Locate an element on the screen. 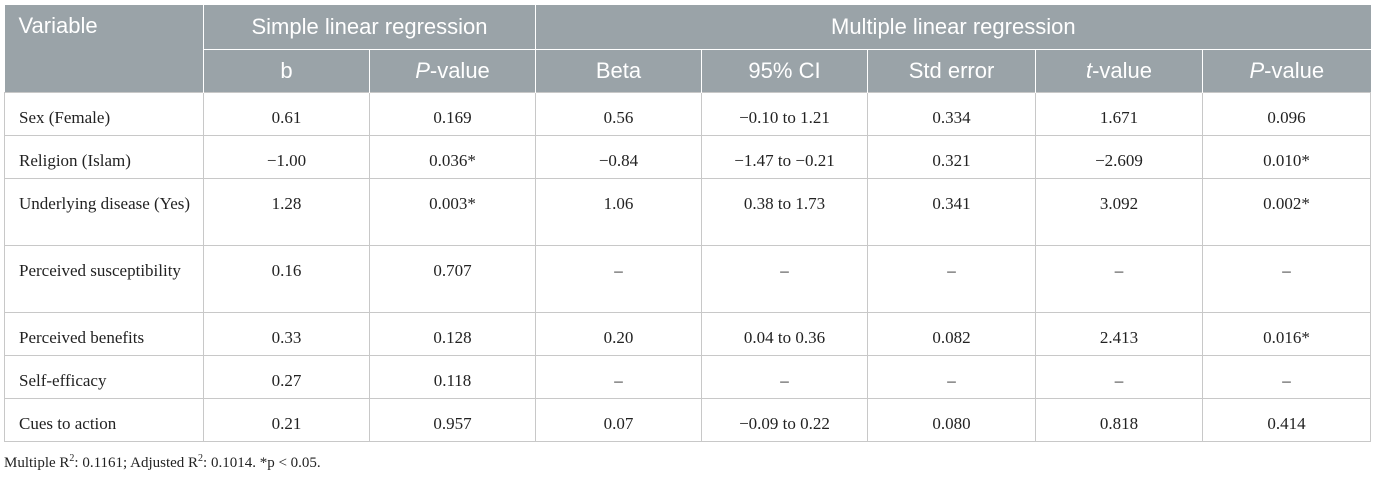 This screenshot has height=478, width=1375. table-row: Self-efficacy 0.27 0.118 – – – – – is located at coordinates (688, 377).